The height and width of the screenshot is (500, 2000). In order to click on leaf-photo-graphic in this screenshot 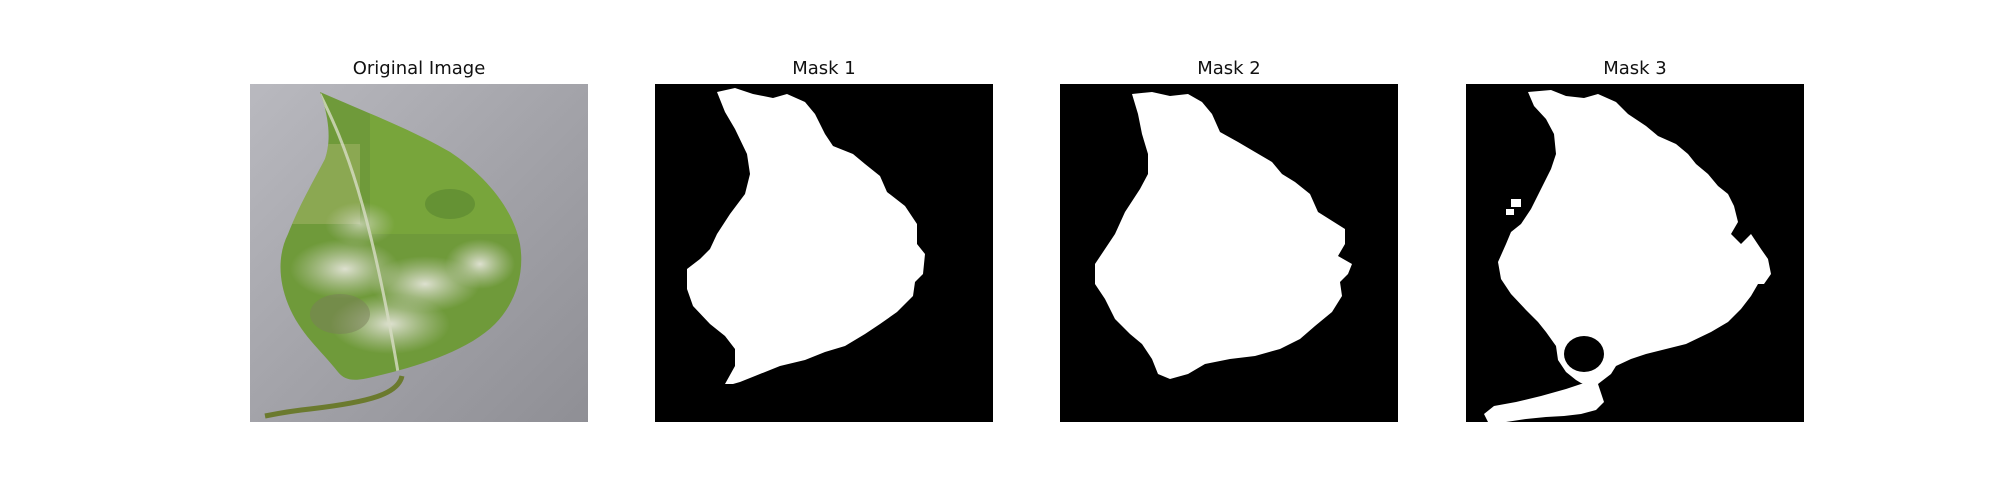, I will do `click(419, 253)`.